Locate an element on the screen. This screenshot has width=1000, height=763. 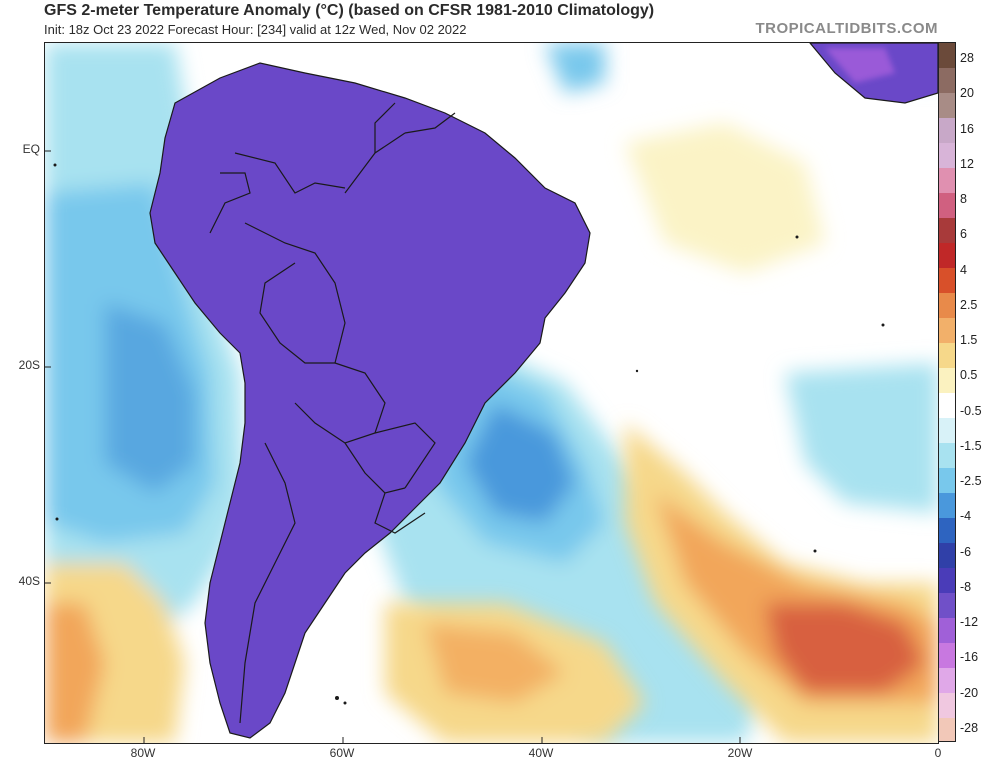
legend-label: 8 is located at coordinates (963, 199).